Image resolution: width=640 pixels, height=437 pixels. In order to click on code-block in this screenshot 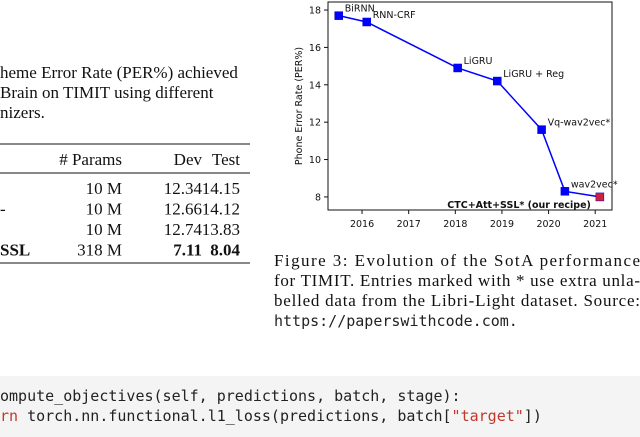, I will do `click(320, 406)`.